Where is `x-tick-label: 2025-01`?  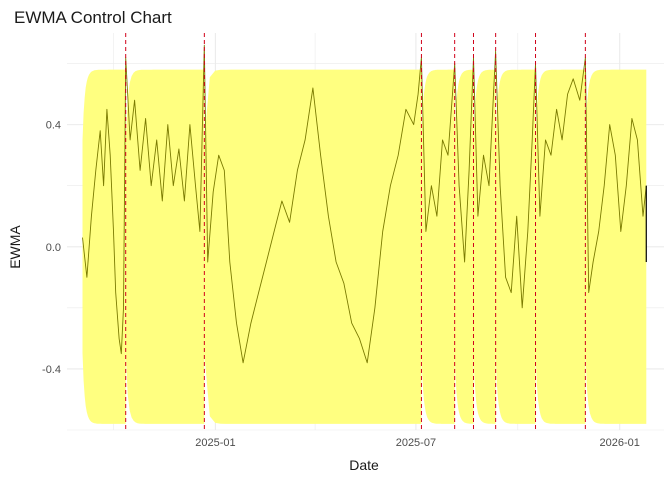
x-tick-label: 2025-01 is located at coordinates (215, 443).